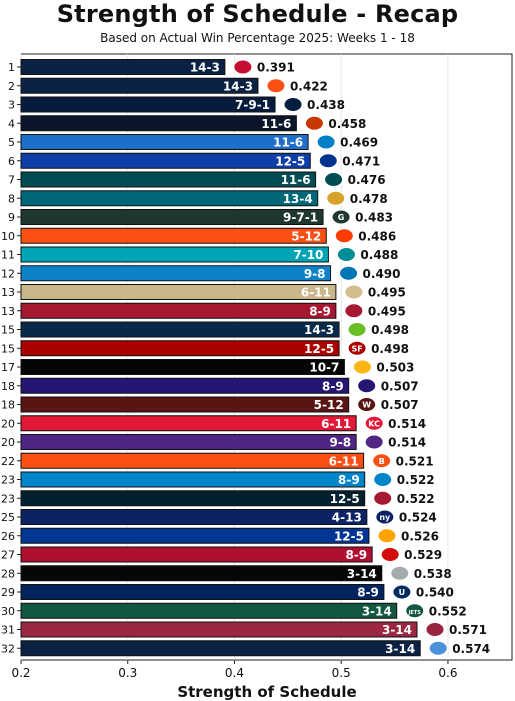  What do you see at coordinates (357, 329) in the screenshot?
I see `seahawks-logo` at bounding box center [357, 329].